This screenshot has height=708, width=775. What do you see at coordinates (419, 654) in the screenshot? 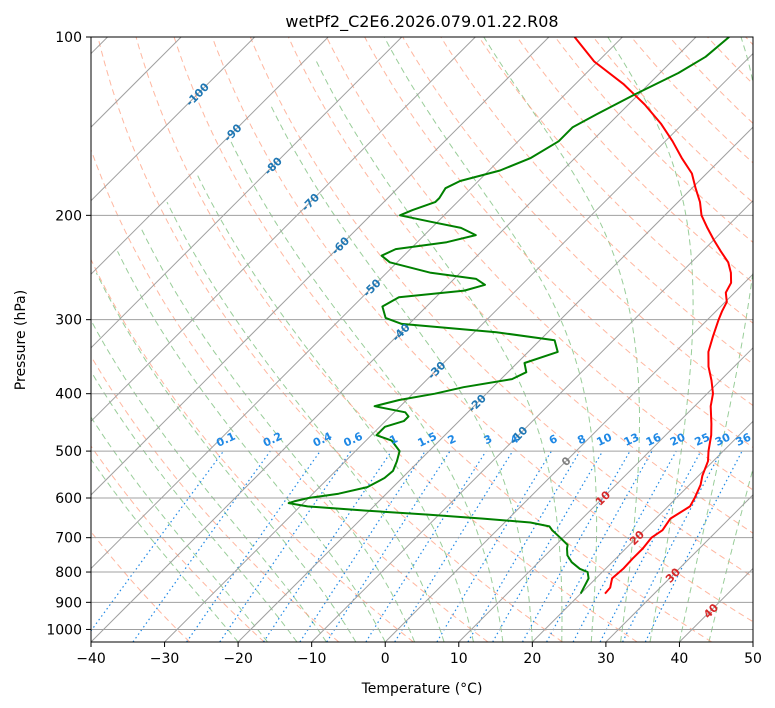
I see `x-axis: −40 −30 −20 −10 0 10 20 30 40 50` at bounding box center [419, 654].